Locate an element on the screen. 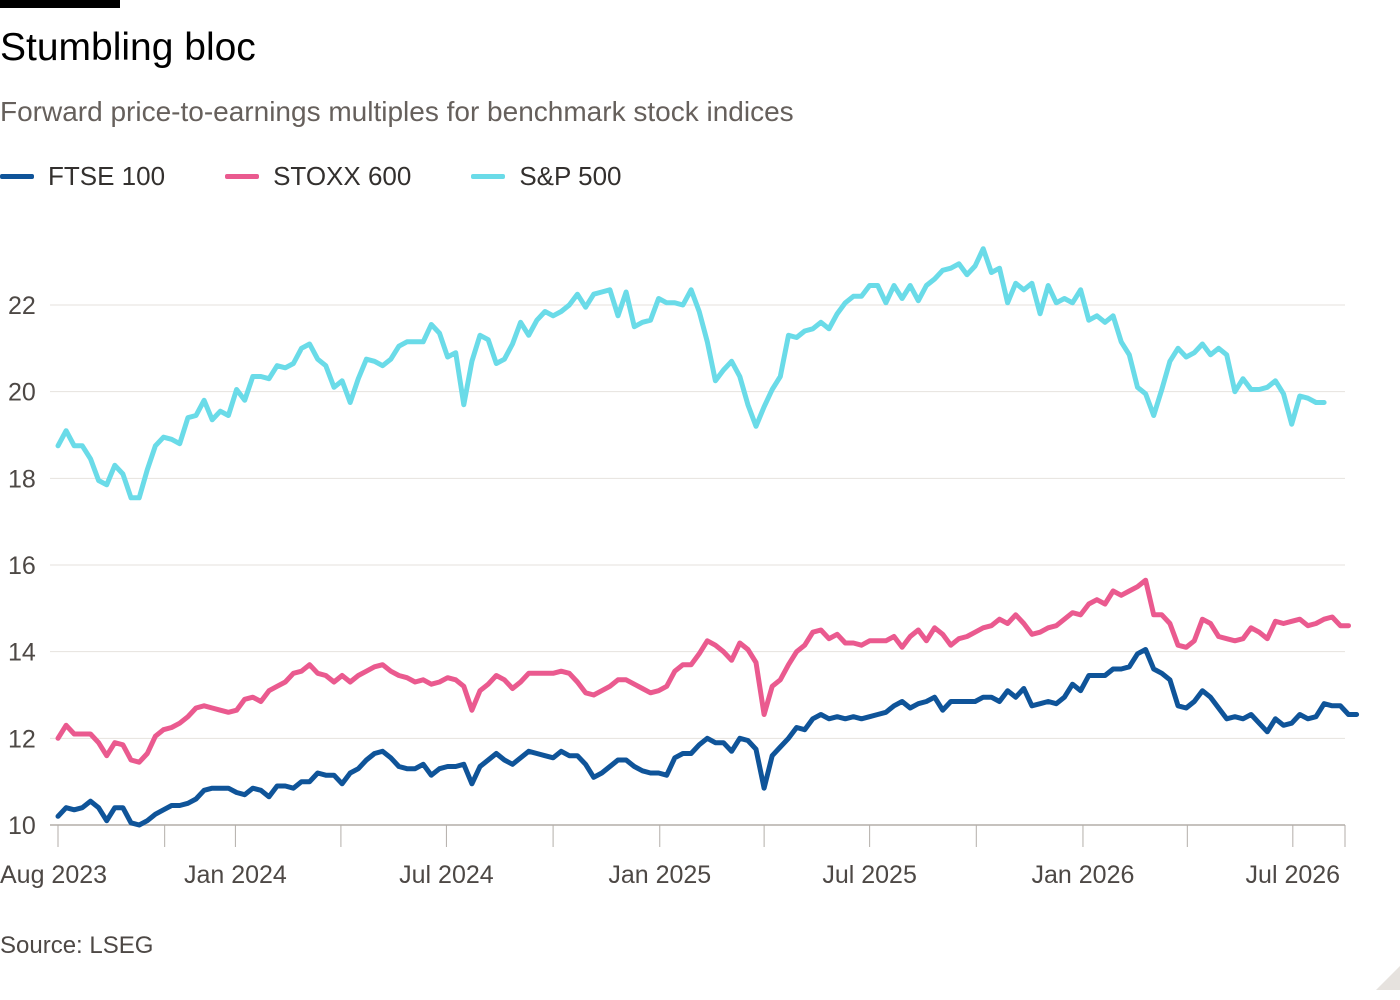 The height and width of the screenshot is (1000, 1400). legend-label-stoxx: STOXX 600 is located at coordinates (342, 175).